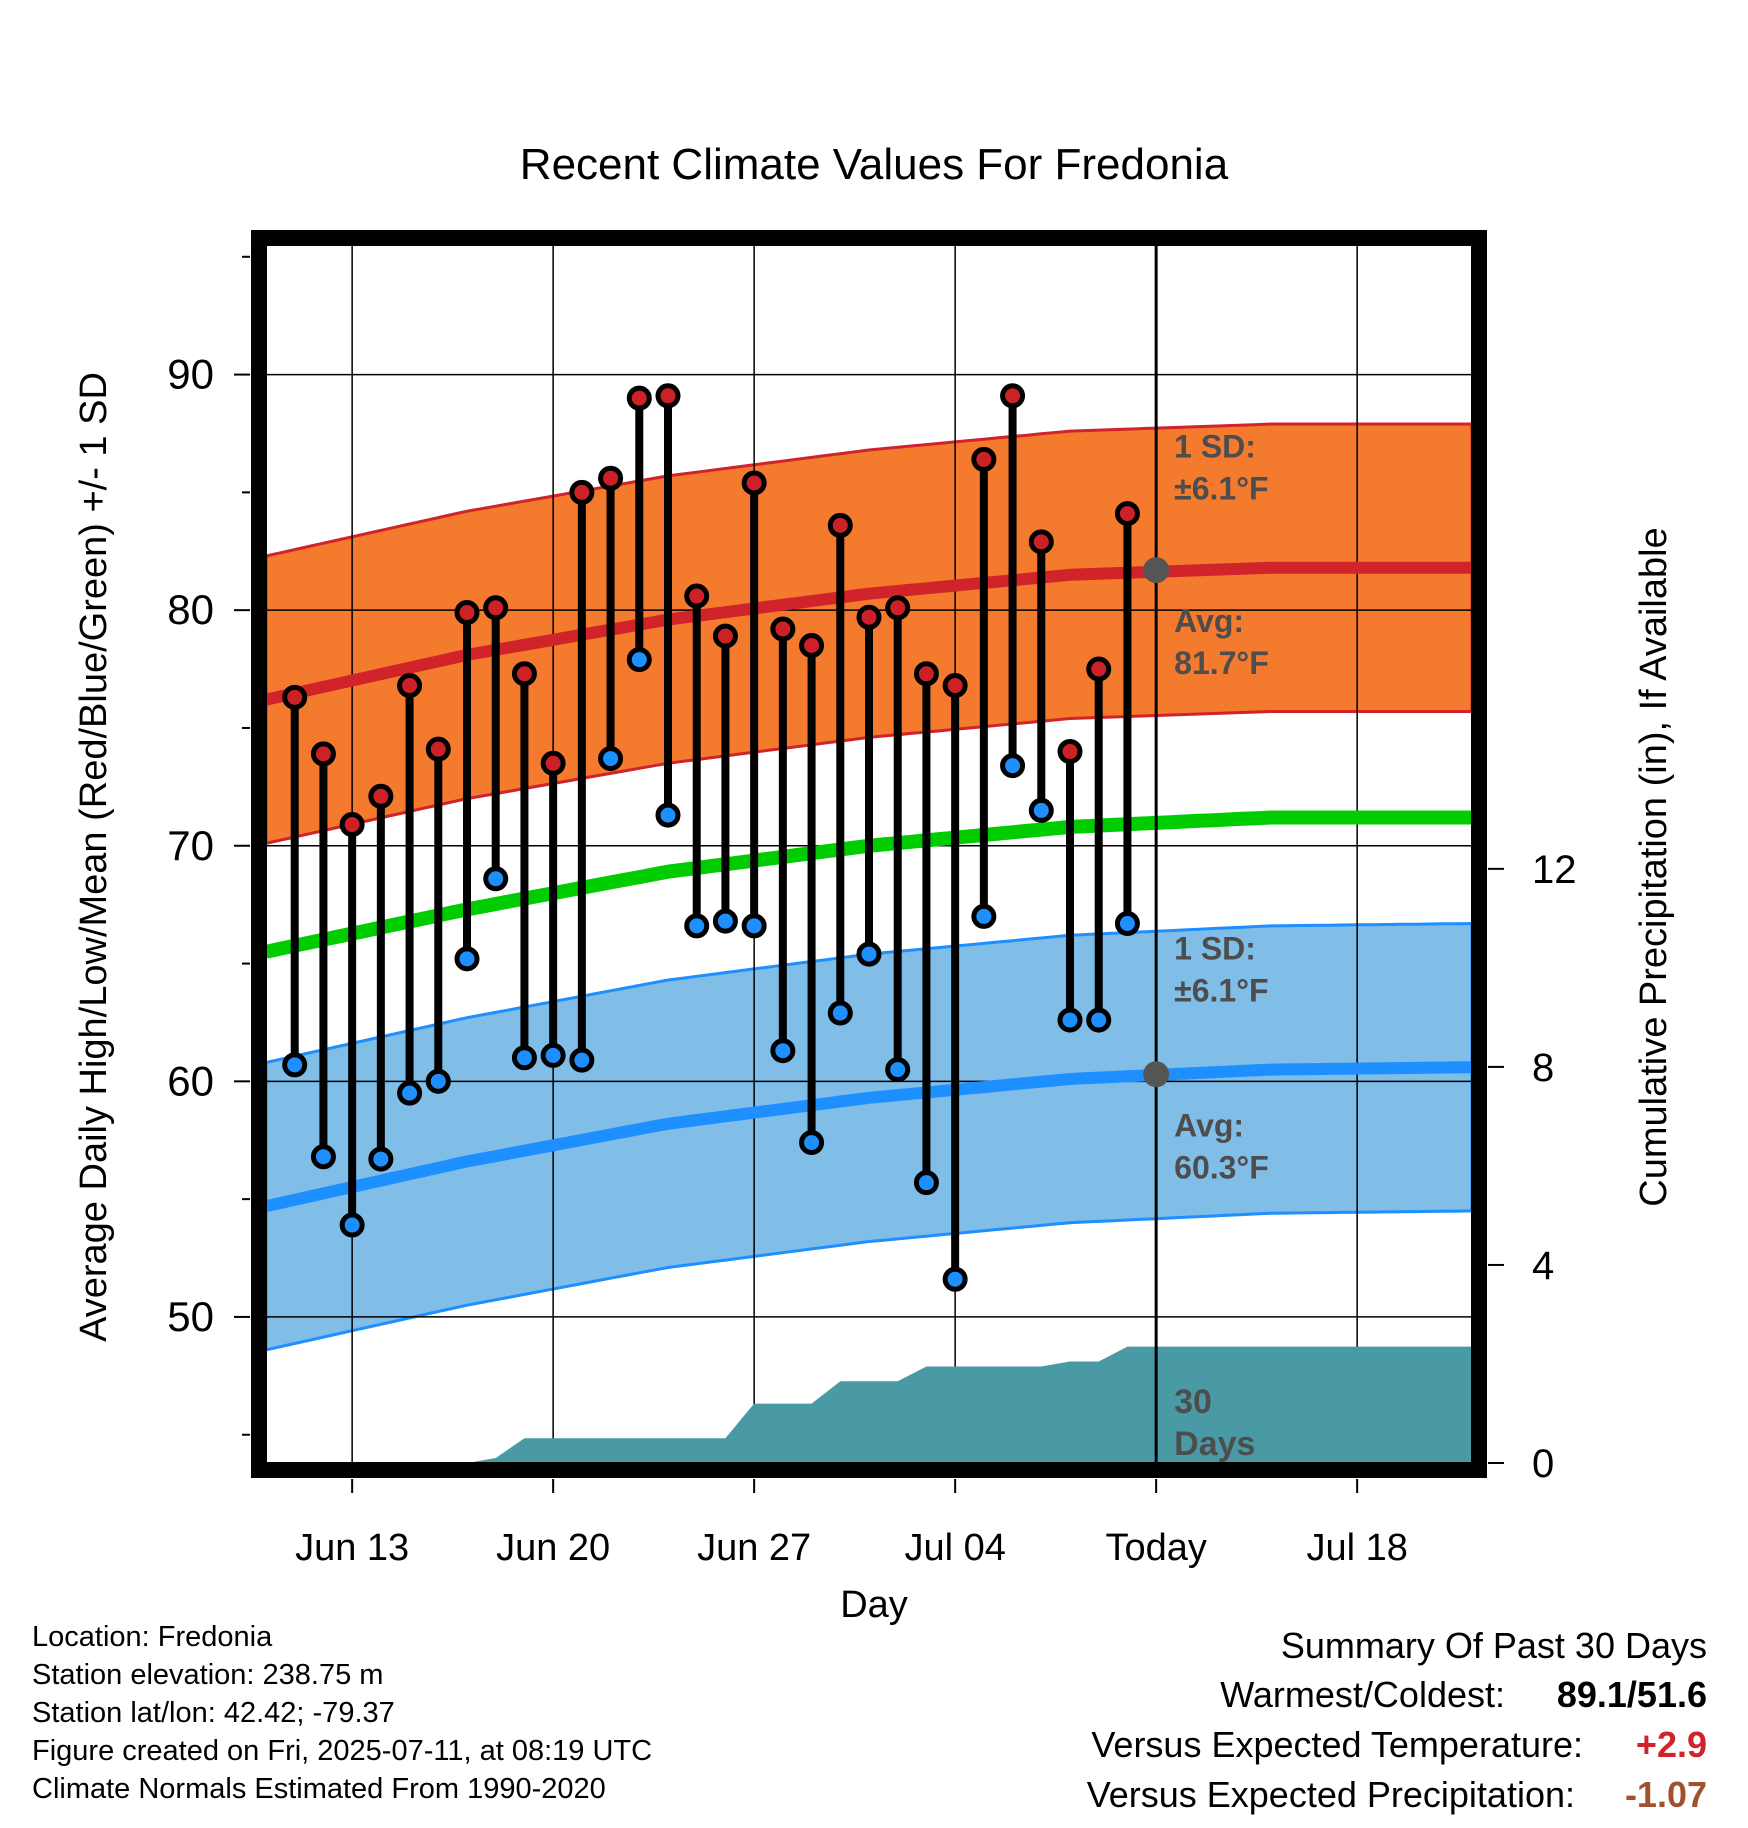  Describe the element at coordinates (553, 1548) in the screenshot. I see `x-tick-label: Jun 20` at that location.